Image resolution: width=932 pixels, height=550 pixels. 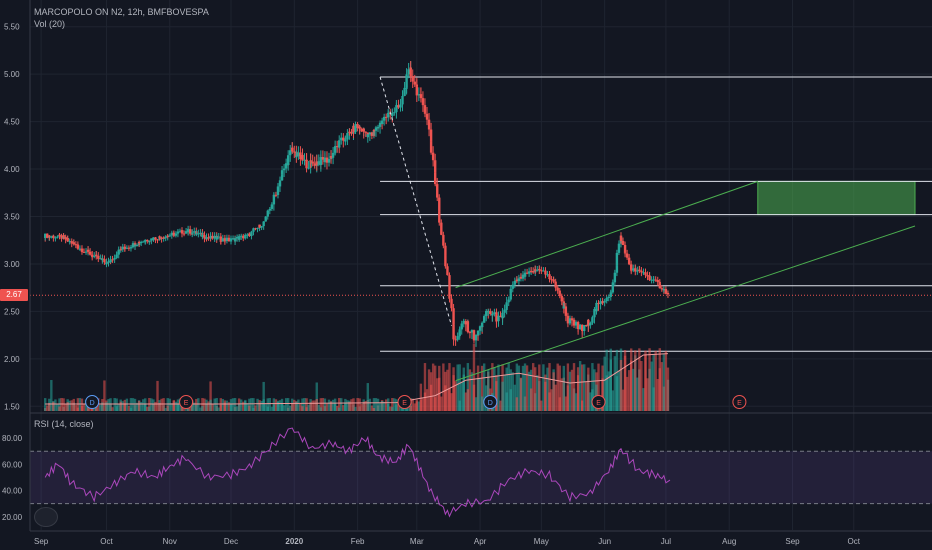 I want to click on rsi-line, so click(x=357, y=472).